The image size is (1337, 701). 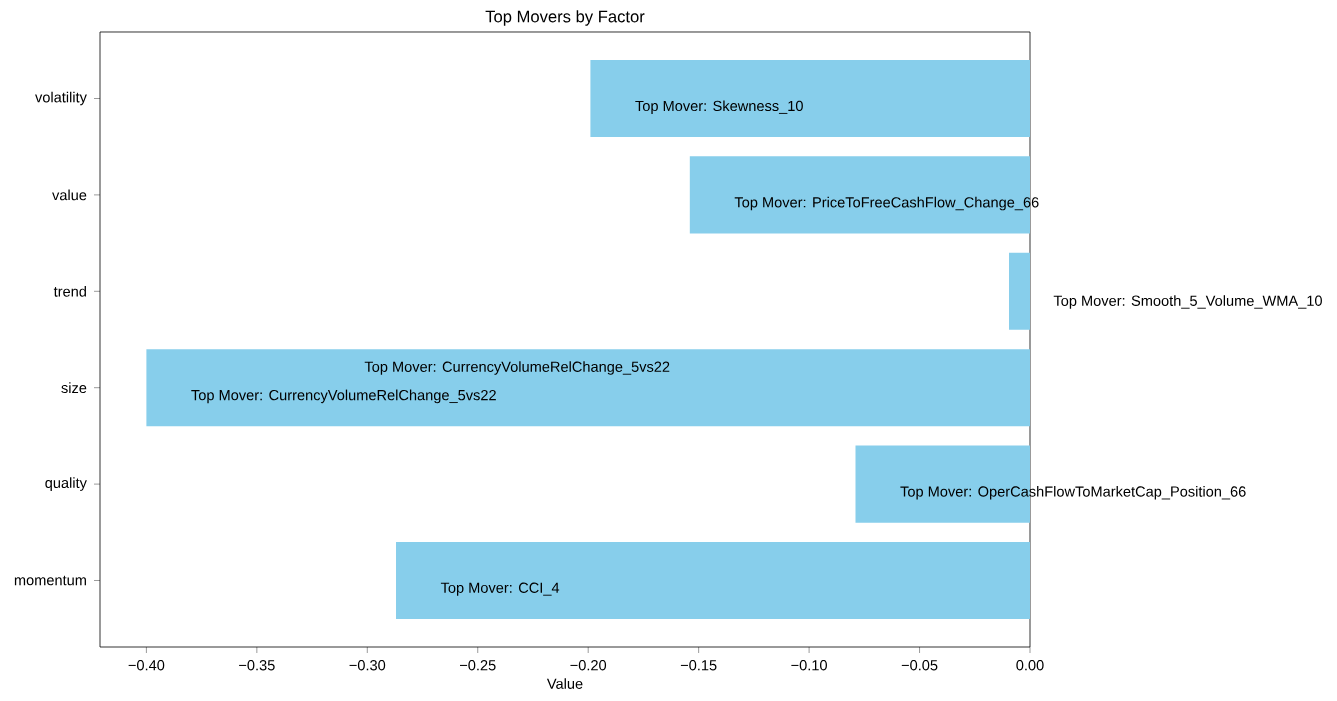 What do you see at coordinates (1187, 302) in the screenshot?
I see `text: Top Mover: Smooth_5_Volume_WMA_10` at bounding box center [1187, 302].